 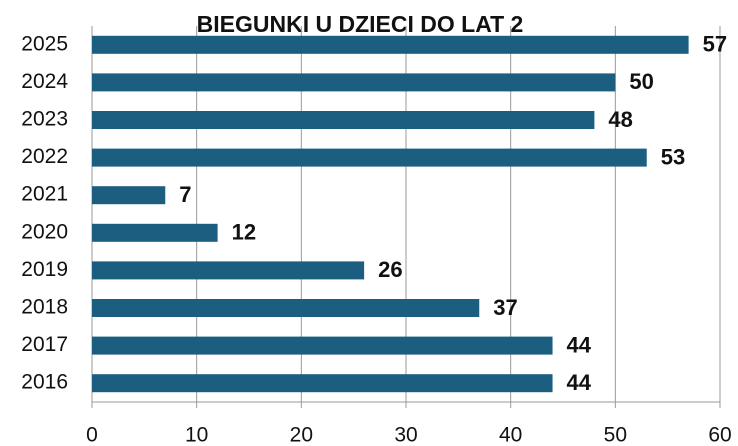 I want to click on x-tick-label: 50, so click(x=615, y=435).